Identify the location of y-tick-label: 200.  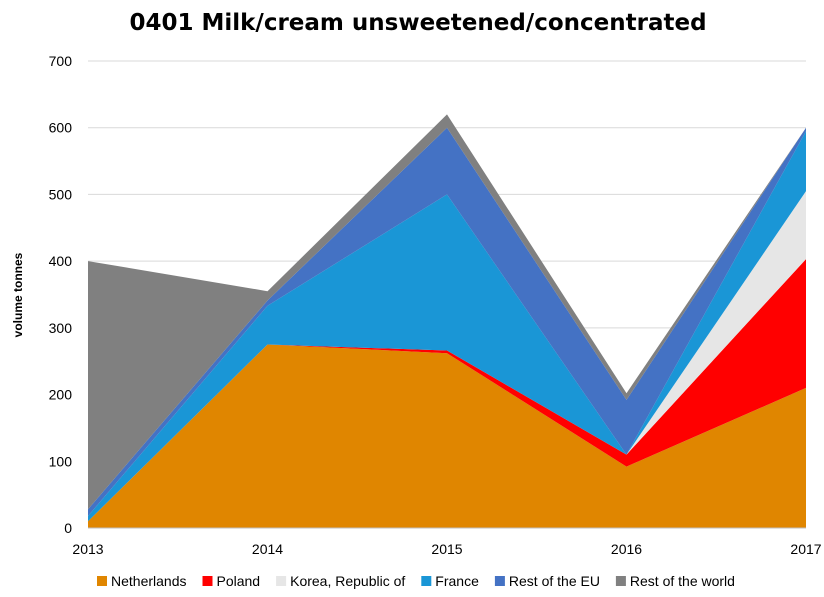
(61, 395).